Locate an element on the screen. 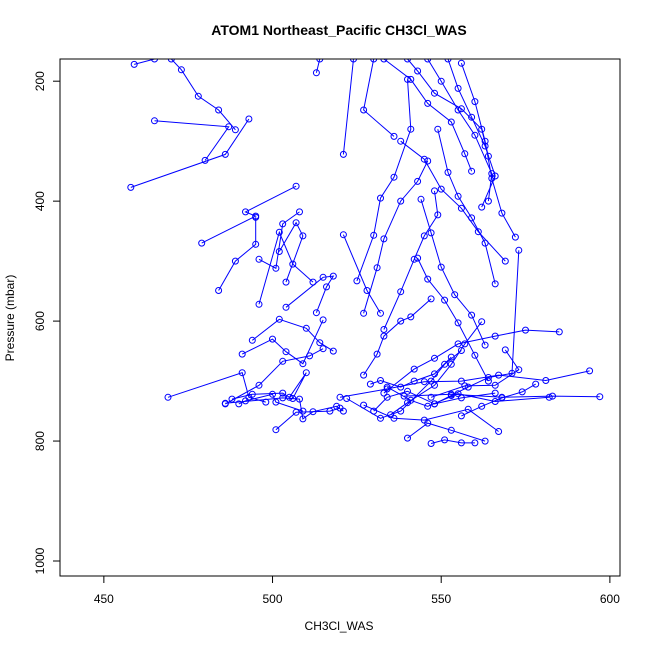 Image resolution: width=650 pixels, height=650 pixels. y-tick-label: 800 is located at coordinates (40, 441).